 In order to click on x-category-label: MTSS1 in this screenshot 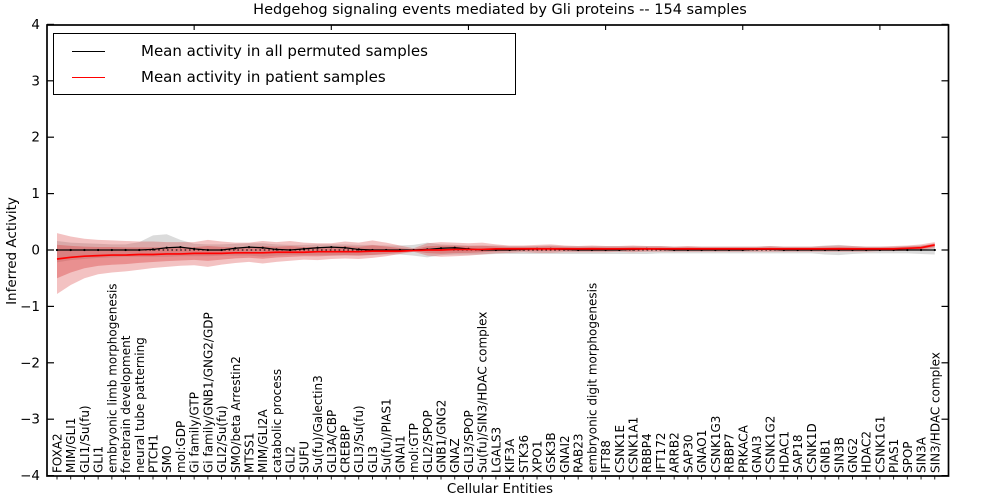, I will do `click(250, 452)`.